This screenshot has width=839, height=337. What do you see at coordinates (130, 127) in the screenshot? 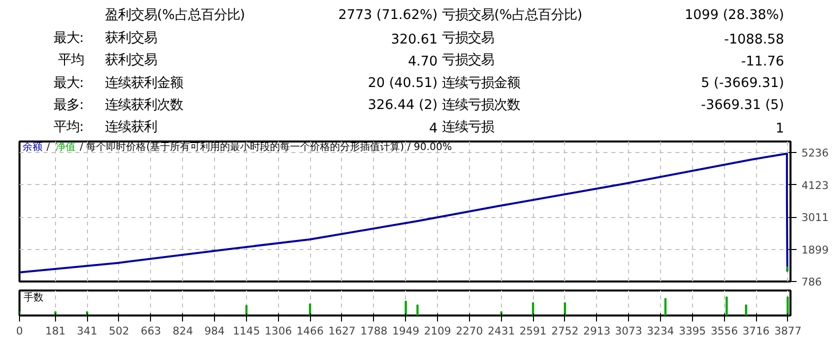
I see `text: 连续获利` at bounding box center [130, 127].